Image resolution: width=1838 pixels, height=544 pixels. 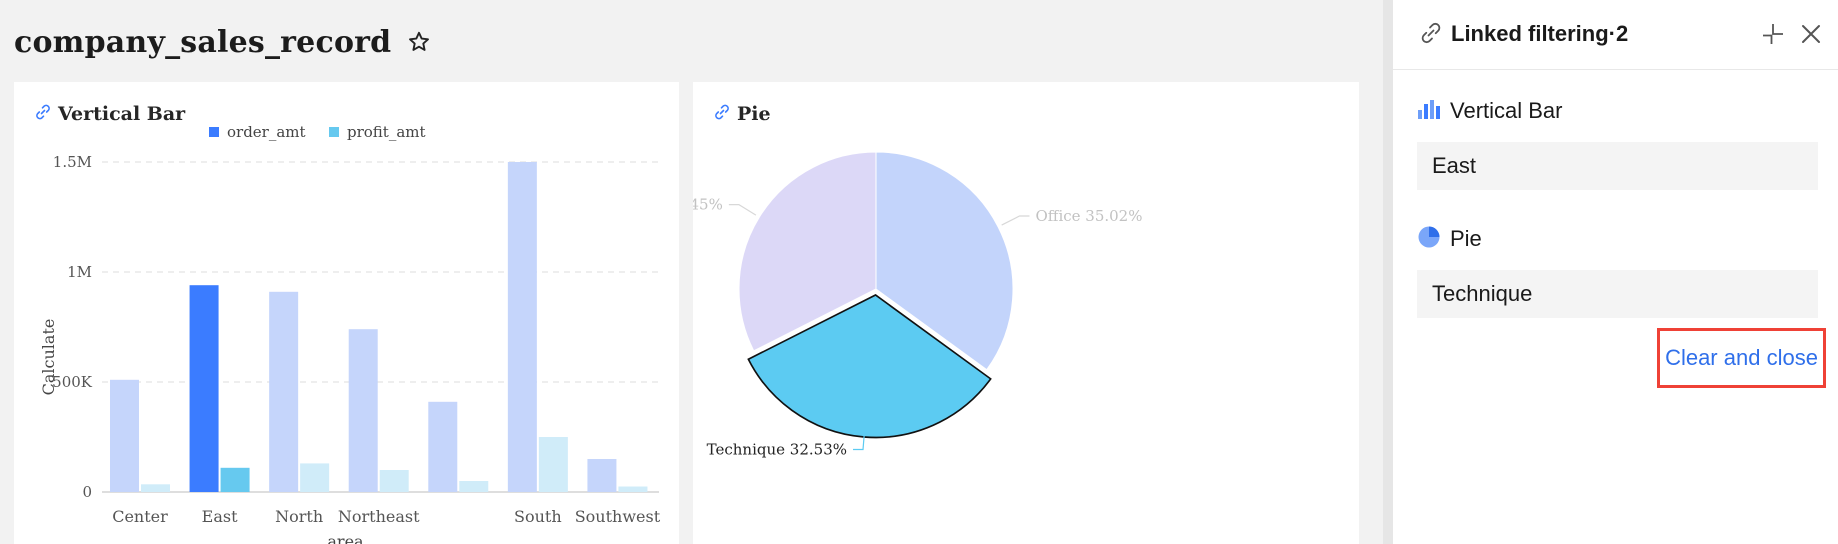 What do you see at coordinates (220, 516) in the screenshot?
I see `x-tick-label: East` at bounding box center [220, 516].